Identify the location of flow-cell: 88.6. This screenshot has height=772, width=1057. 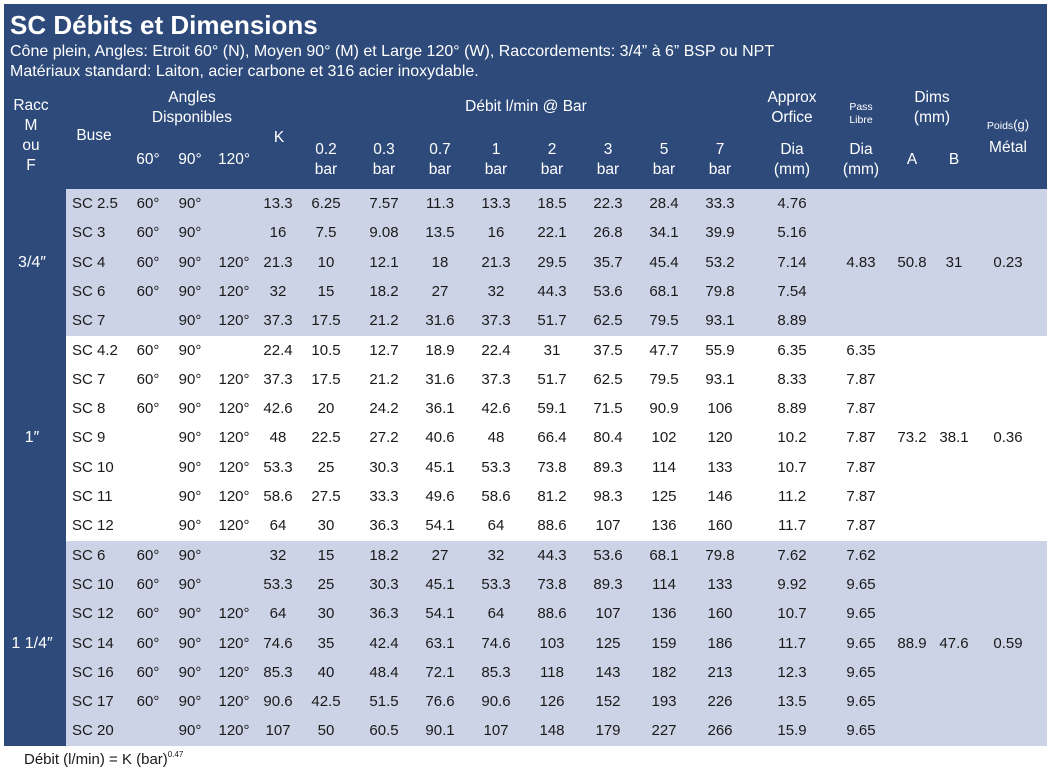
(552, 614).